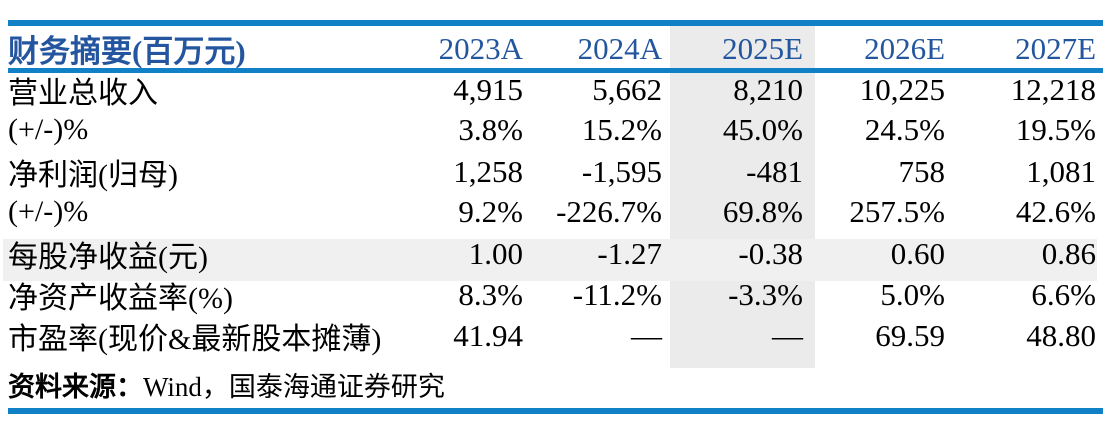  What do you see at coordinates (904, 129) in the screenshot?
I see `cell-value: 24.5%` at bounding box center [904, 129].